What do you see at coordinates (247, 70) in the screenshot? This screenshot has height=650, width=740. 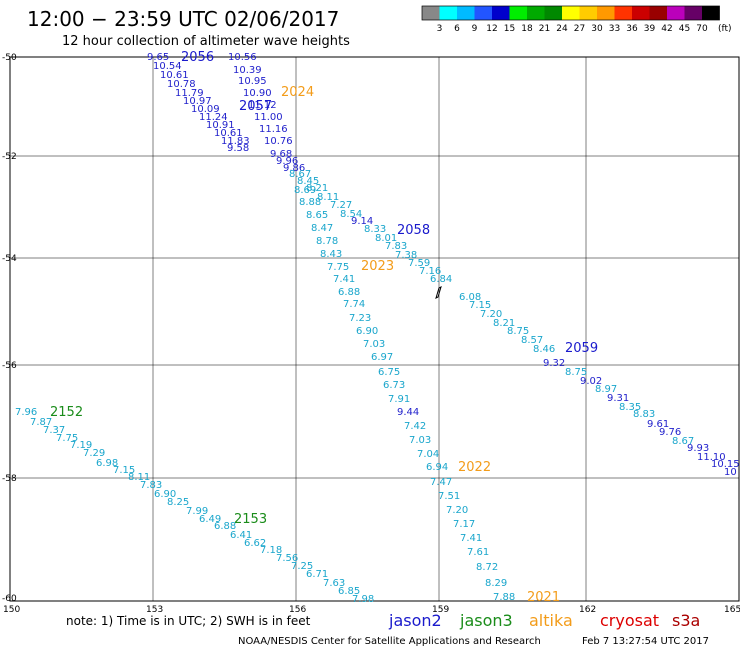 I see `wave-height-label: 10.39` at bounding box center [247, 70].